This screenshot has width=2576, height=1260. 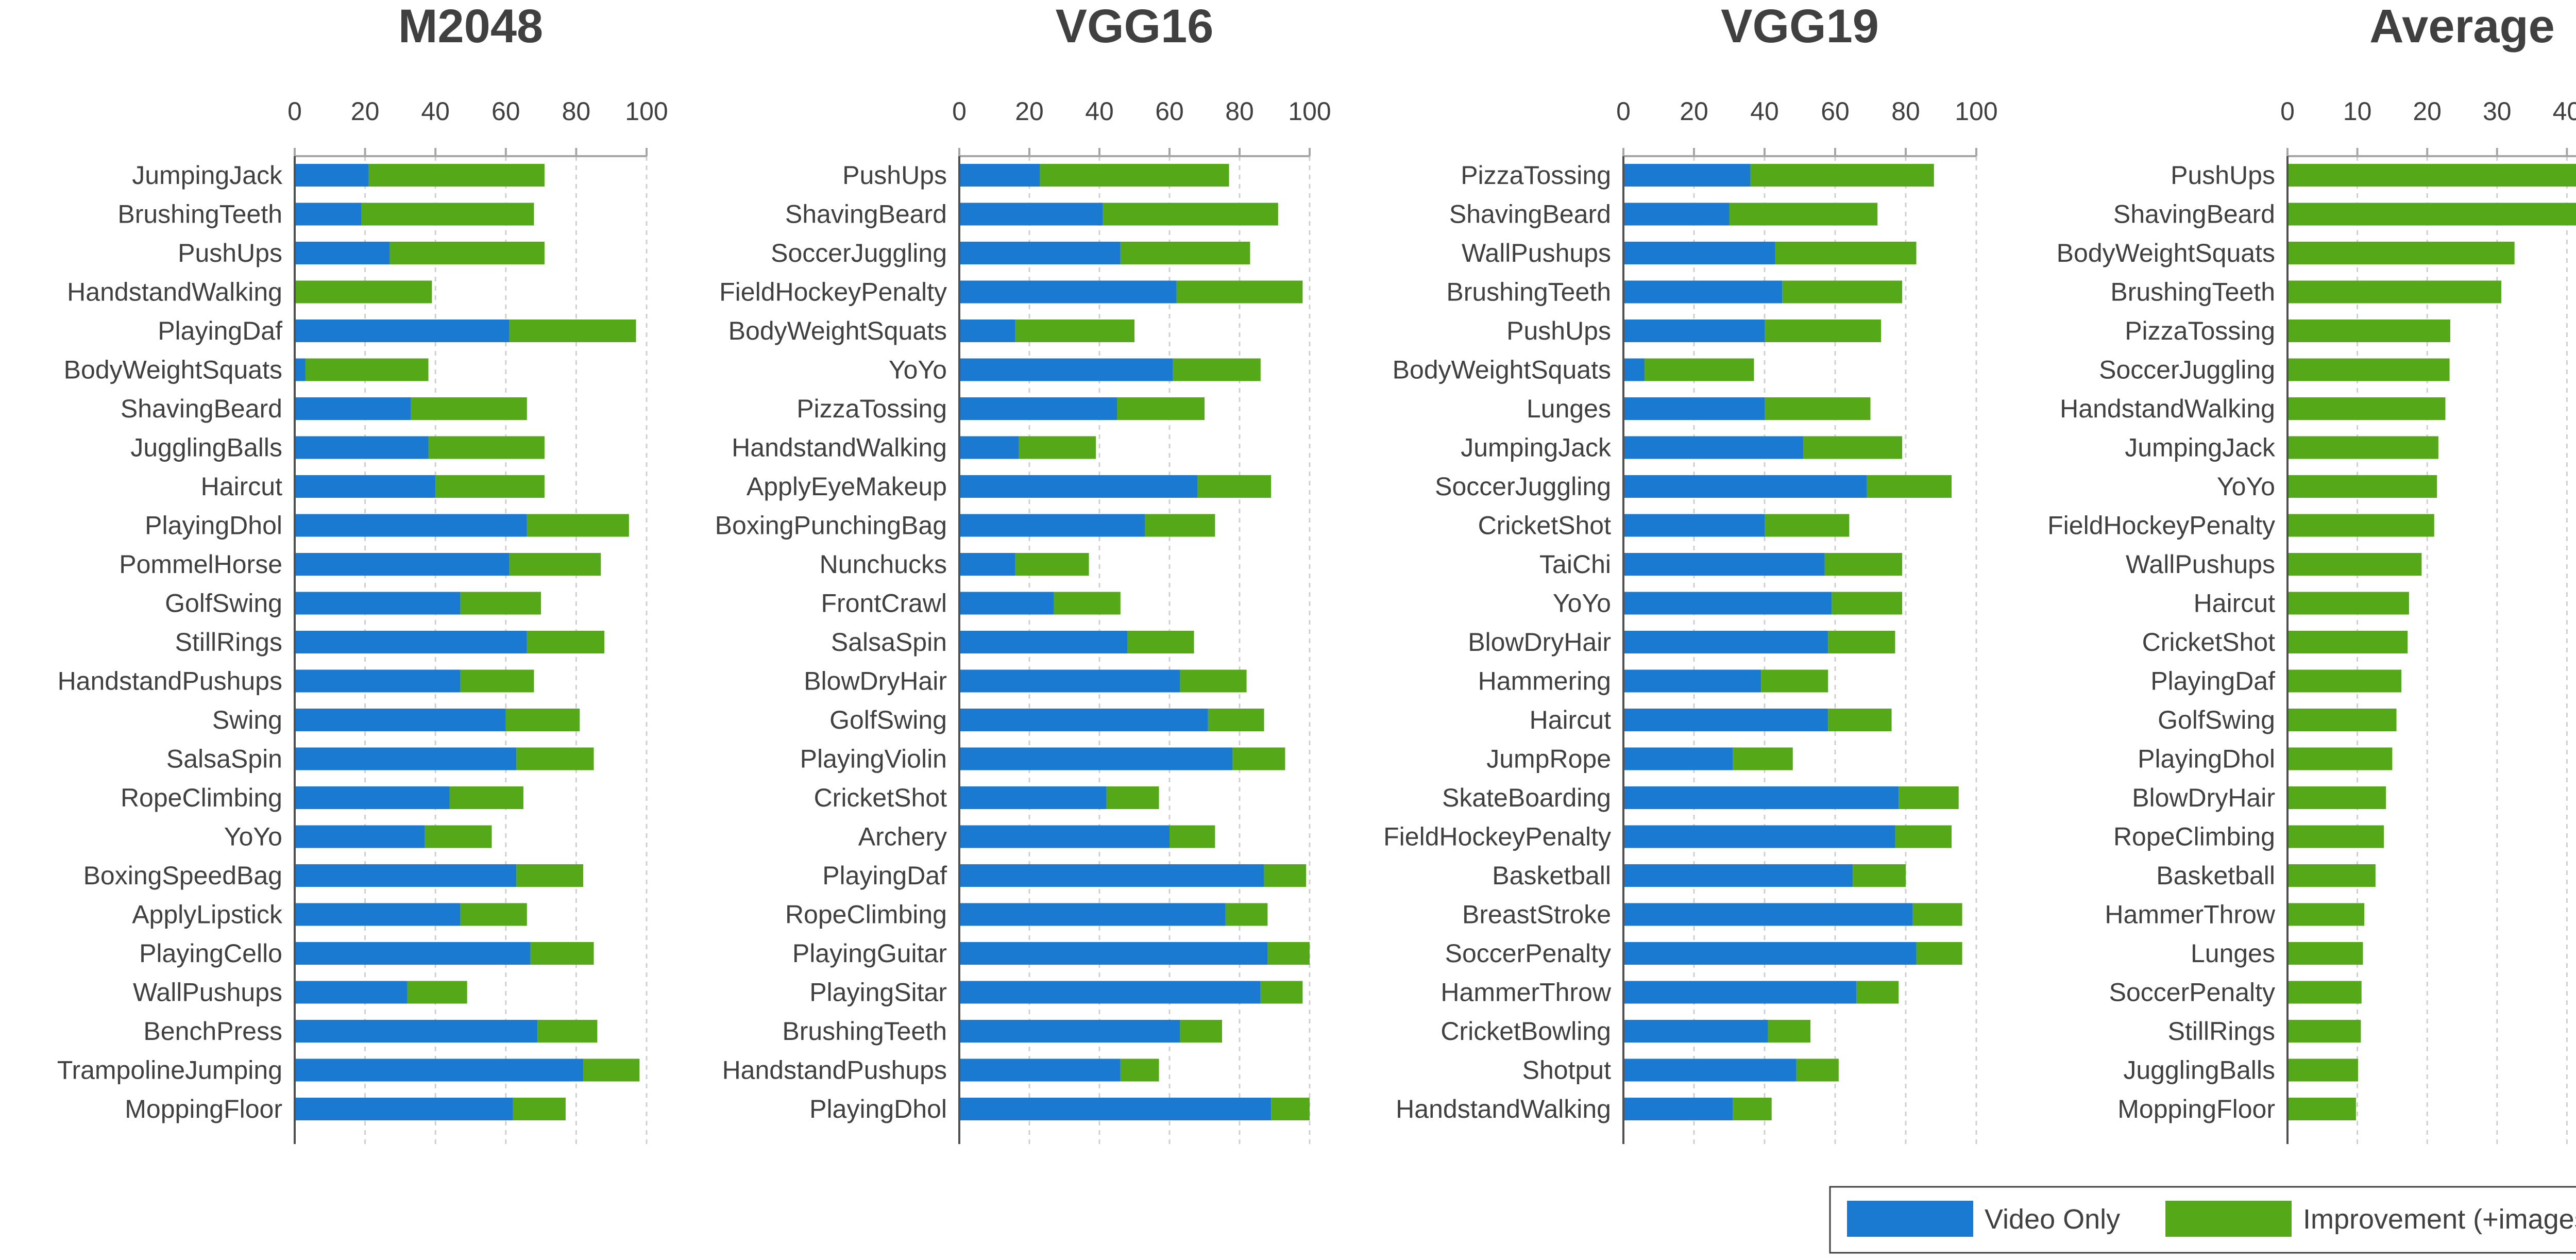 What do you see at coordinates (1800, 26) in the screenshot?
I see `chart-title: VGG19` at bounding box center [1800, 26].